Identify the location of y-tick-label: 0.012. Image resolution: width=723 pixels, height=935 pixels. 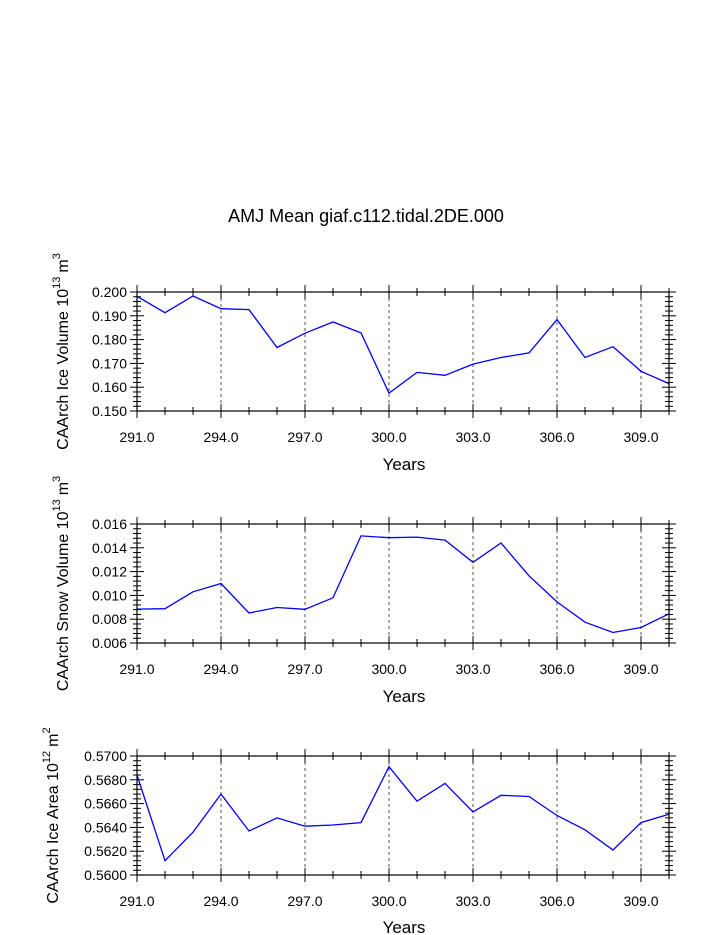
(109, 572).